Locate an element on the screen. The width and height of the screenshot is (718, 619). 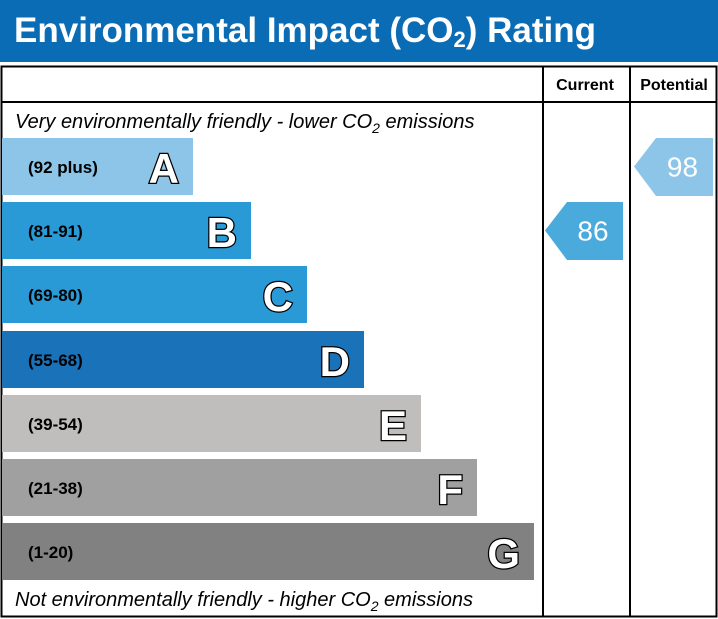
band-letter-B: B is located at coordinates (222, 232).